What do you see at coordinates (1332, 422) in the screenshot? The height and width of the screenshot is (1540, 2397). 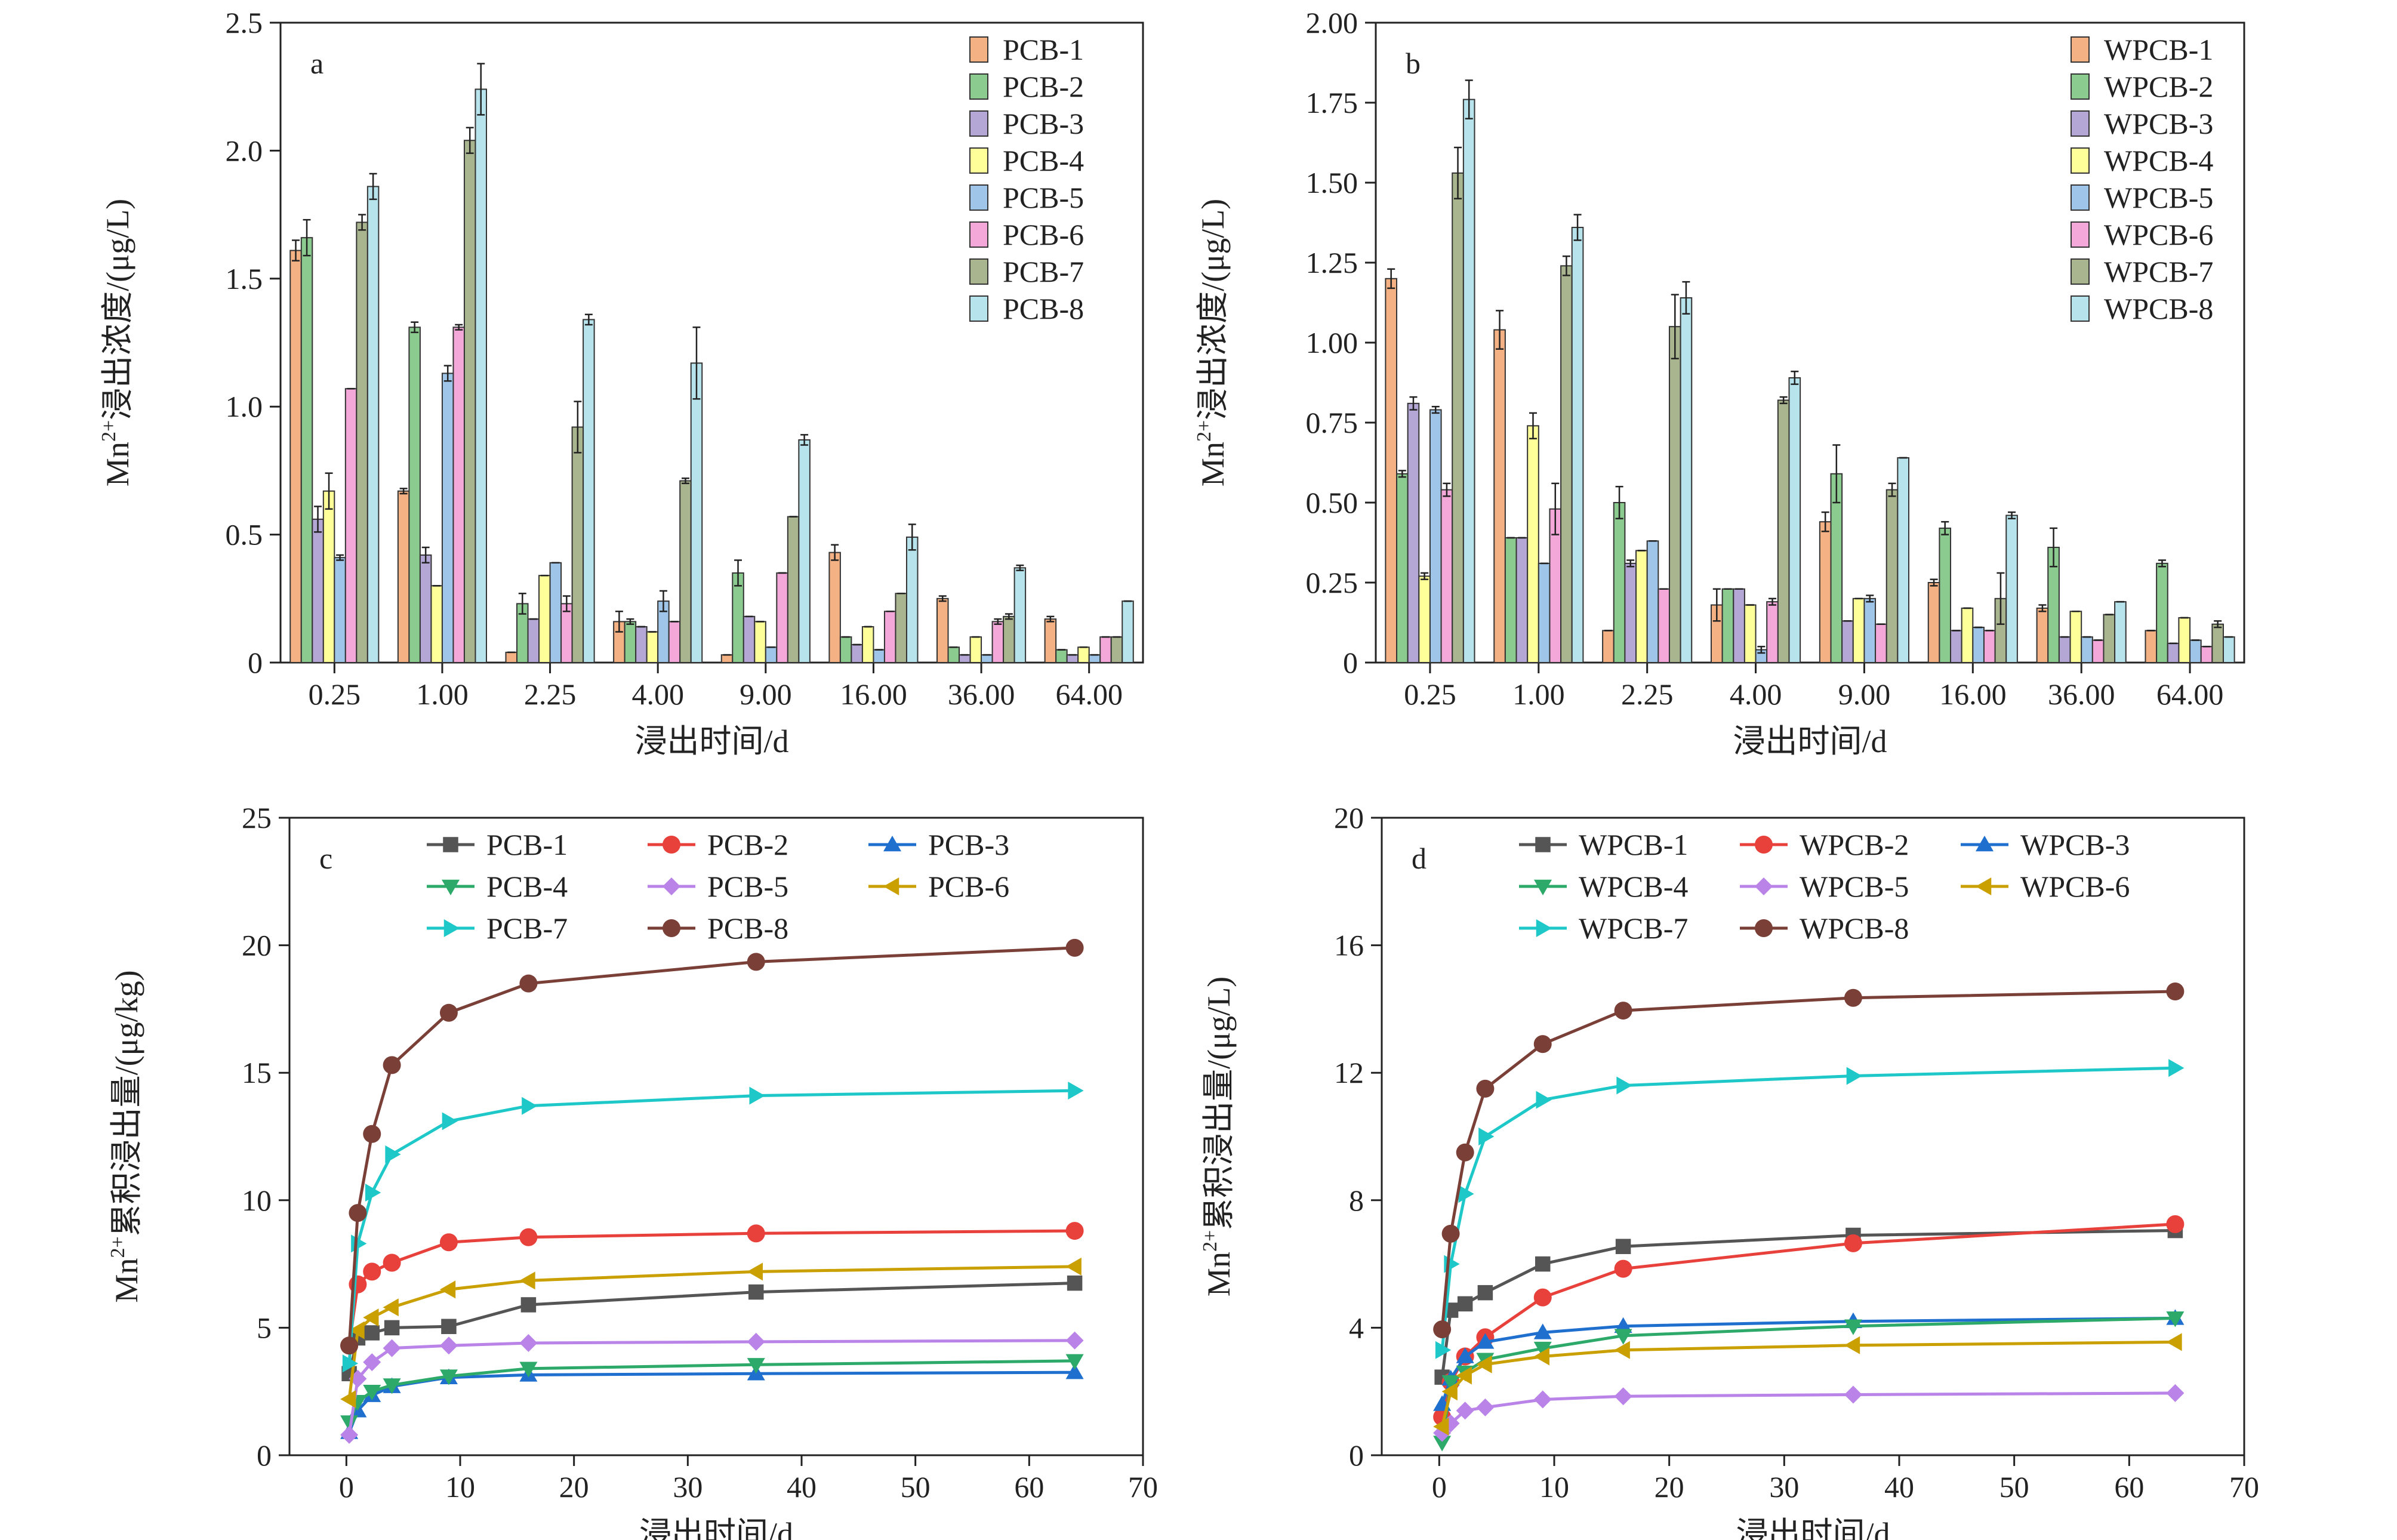 I see `y-tick-label: 0.75` at bounding box center [1332, 422].